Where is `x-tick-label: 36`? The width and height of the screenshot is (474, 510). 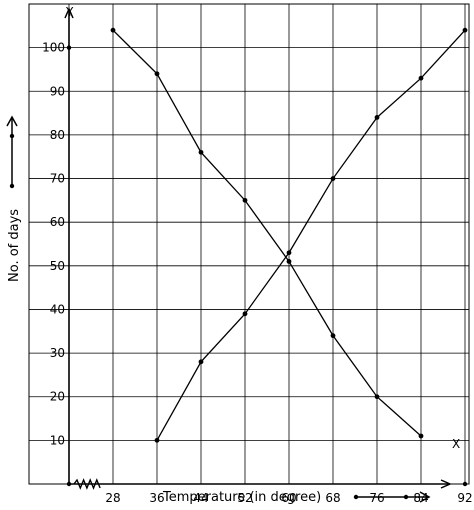 x-tick-label: 36 is located at coordinates (156, 498).